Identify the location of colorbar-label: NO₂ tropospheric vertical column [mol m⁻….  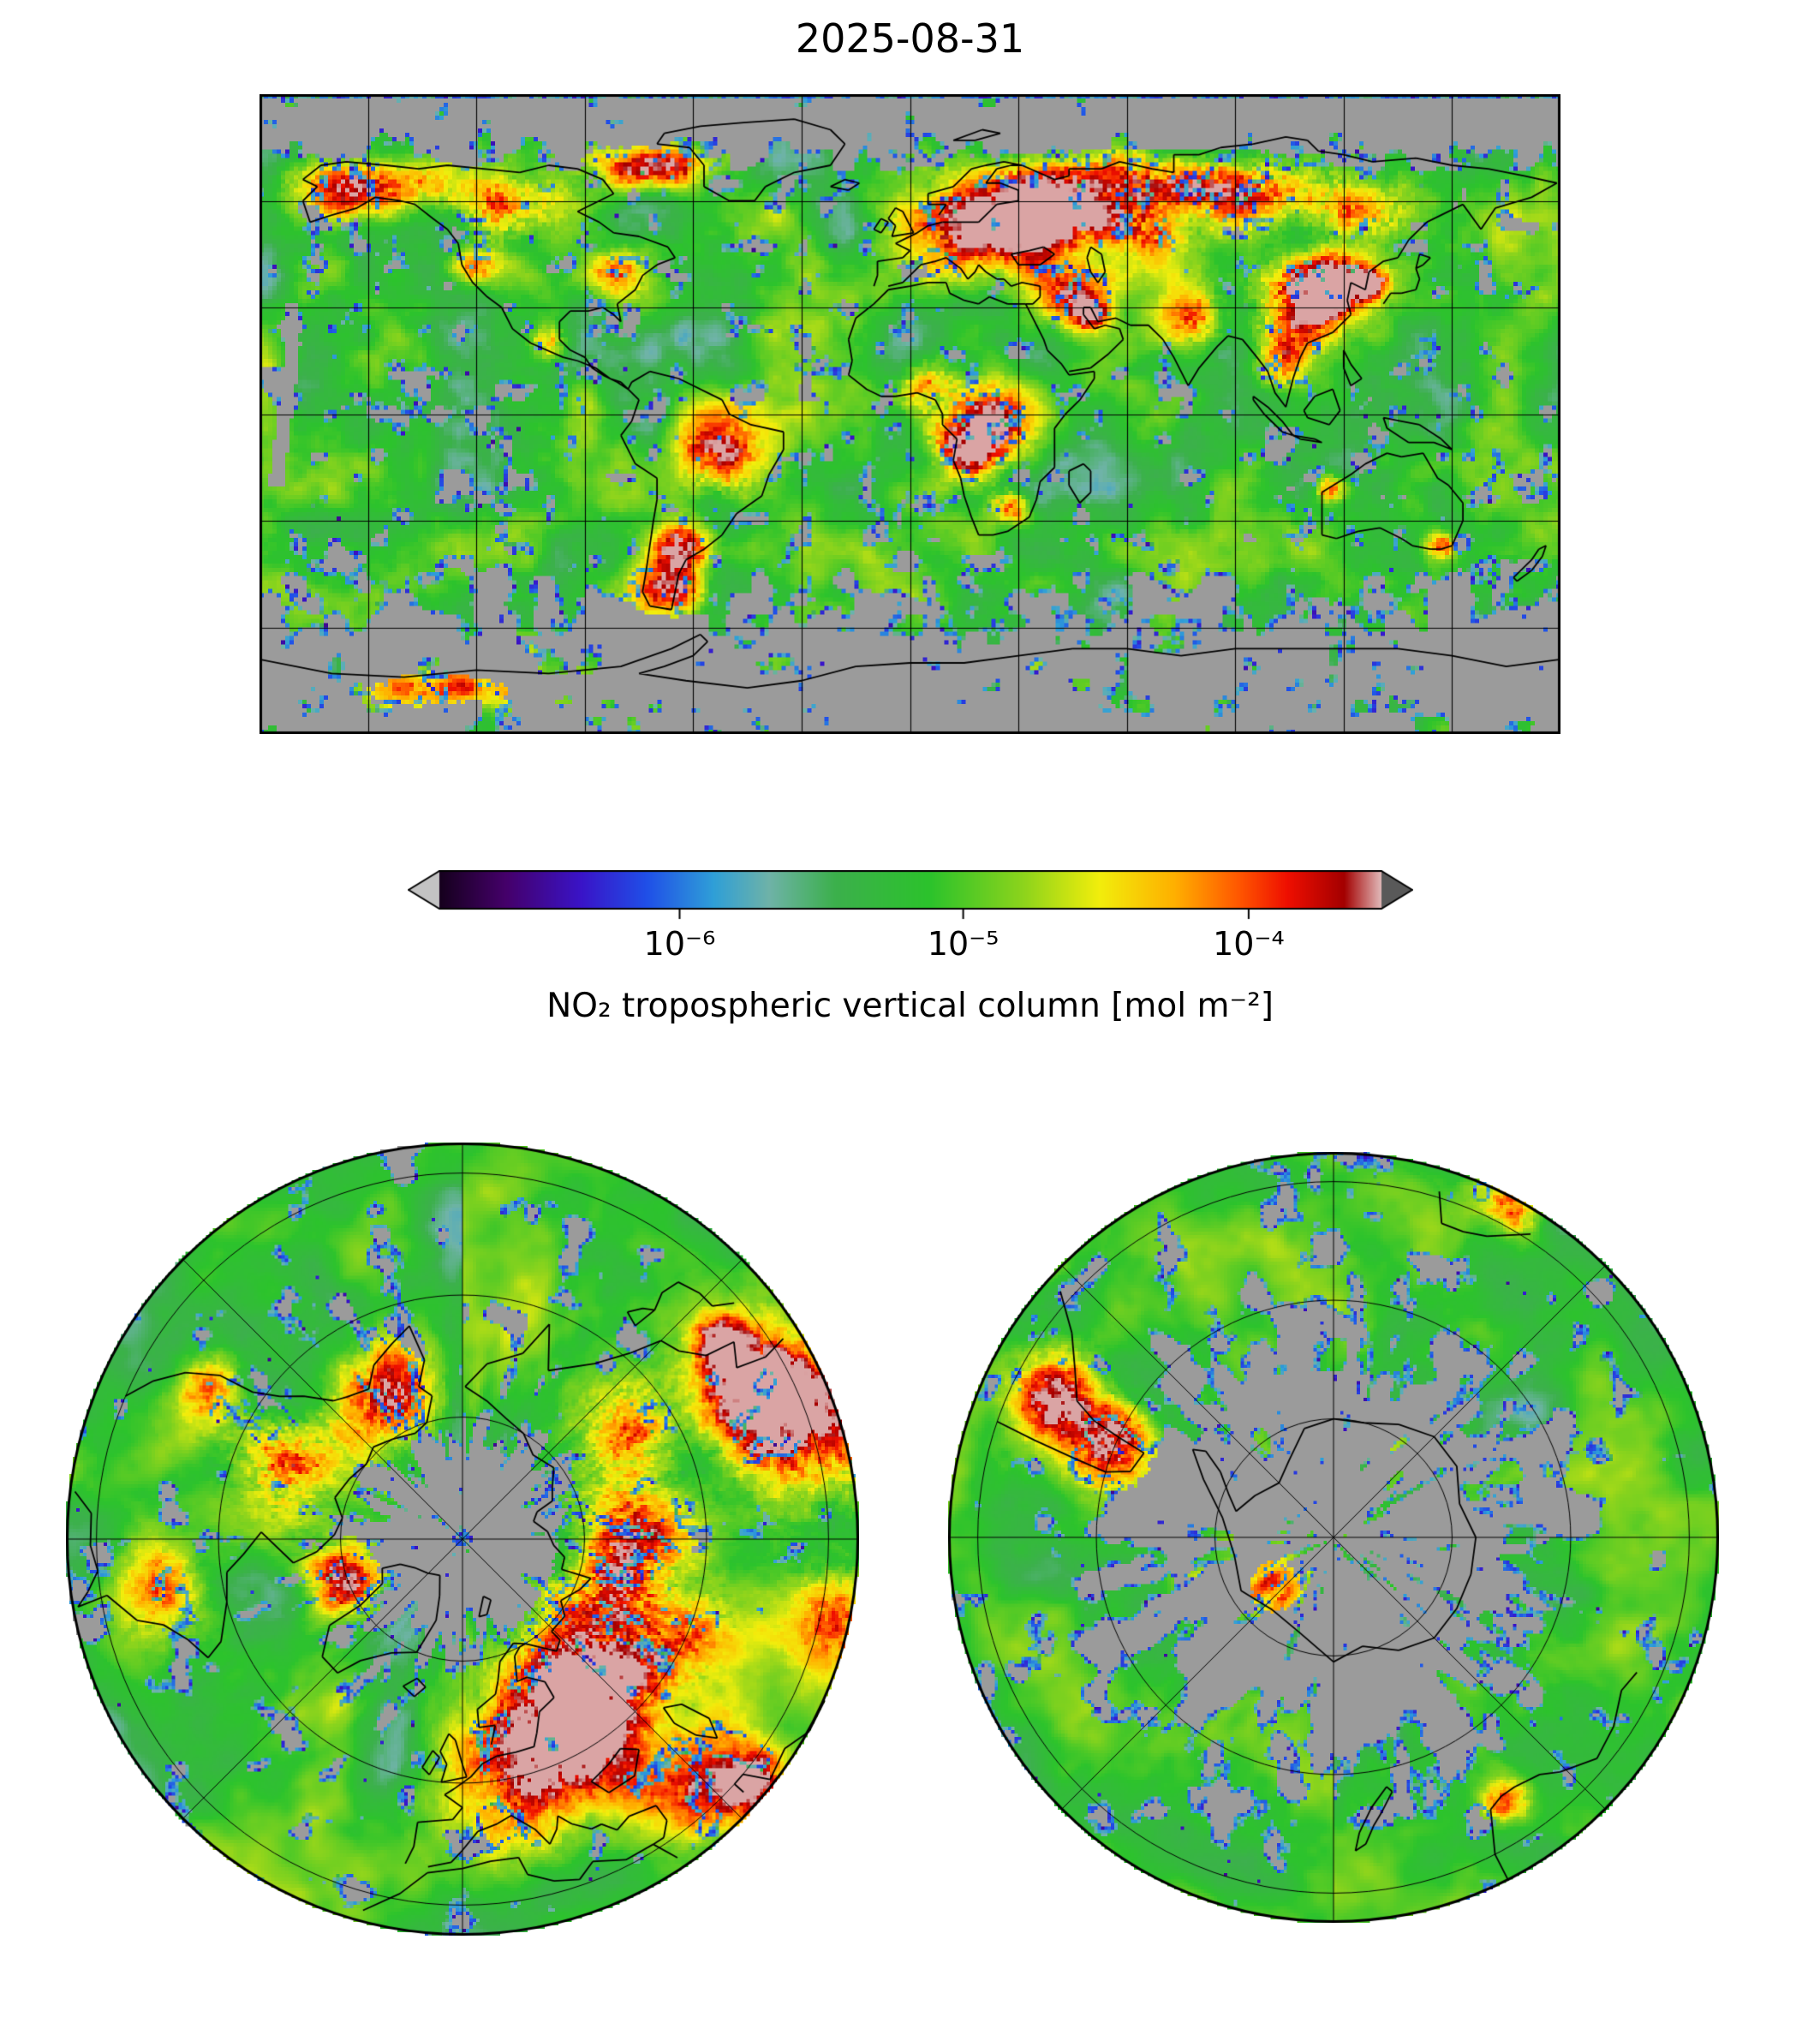
(910, 1006).